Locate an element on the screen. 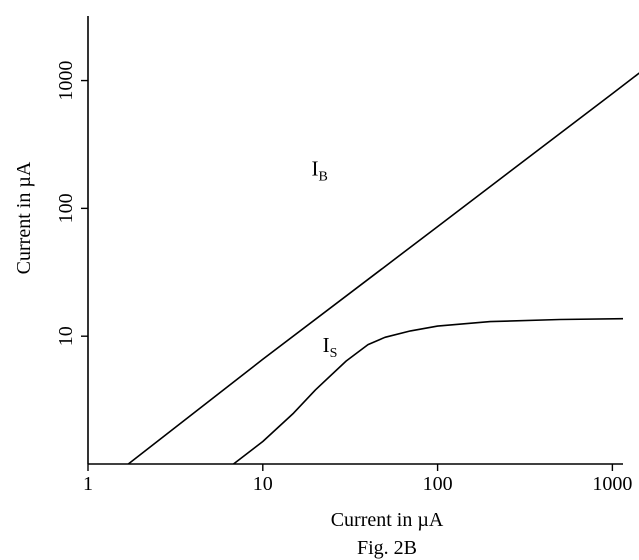 This screenshot has height=560, width=639. y-tick-label-10: 10 is located at coordinates (66, 336).